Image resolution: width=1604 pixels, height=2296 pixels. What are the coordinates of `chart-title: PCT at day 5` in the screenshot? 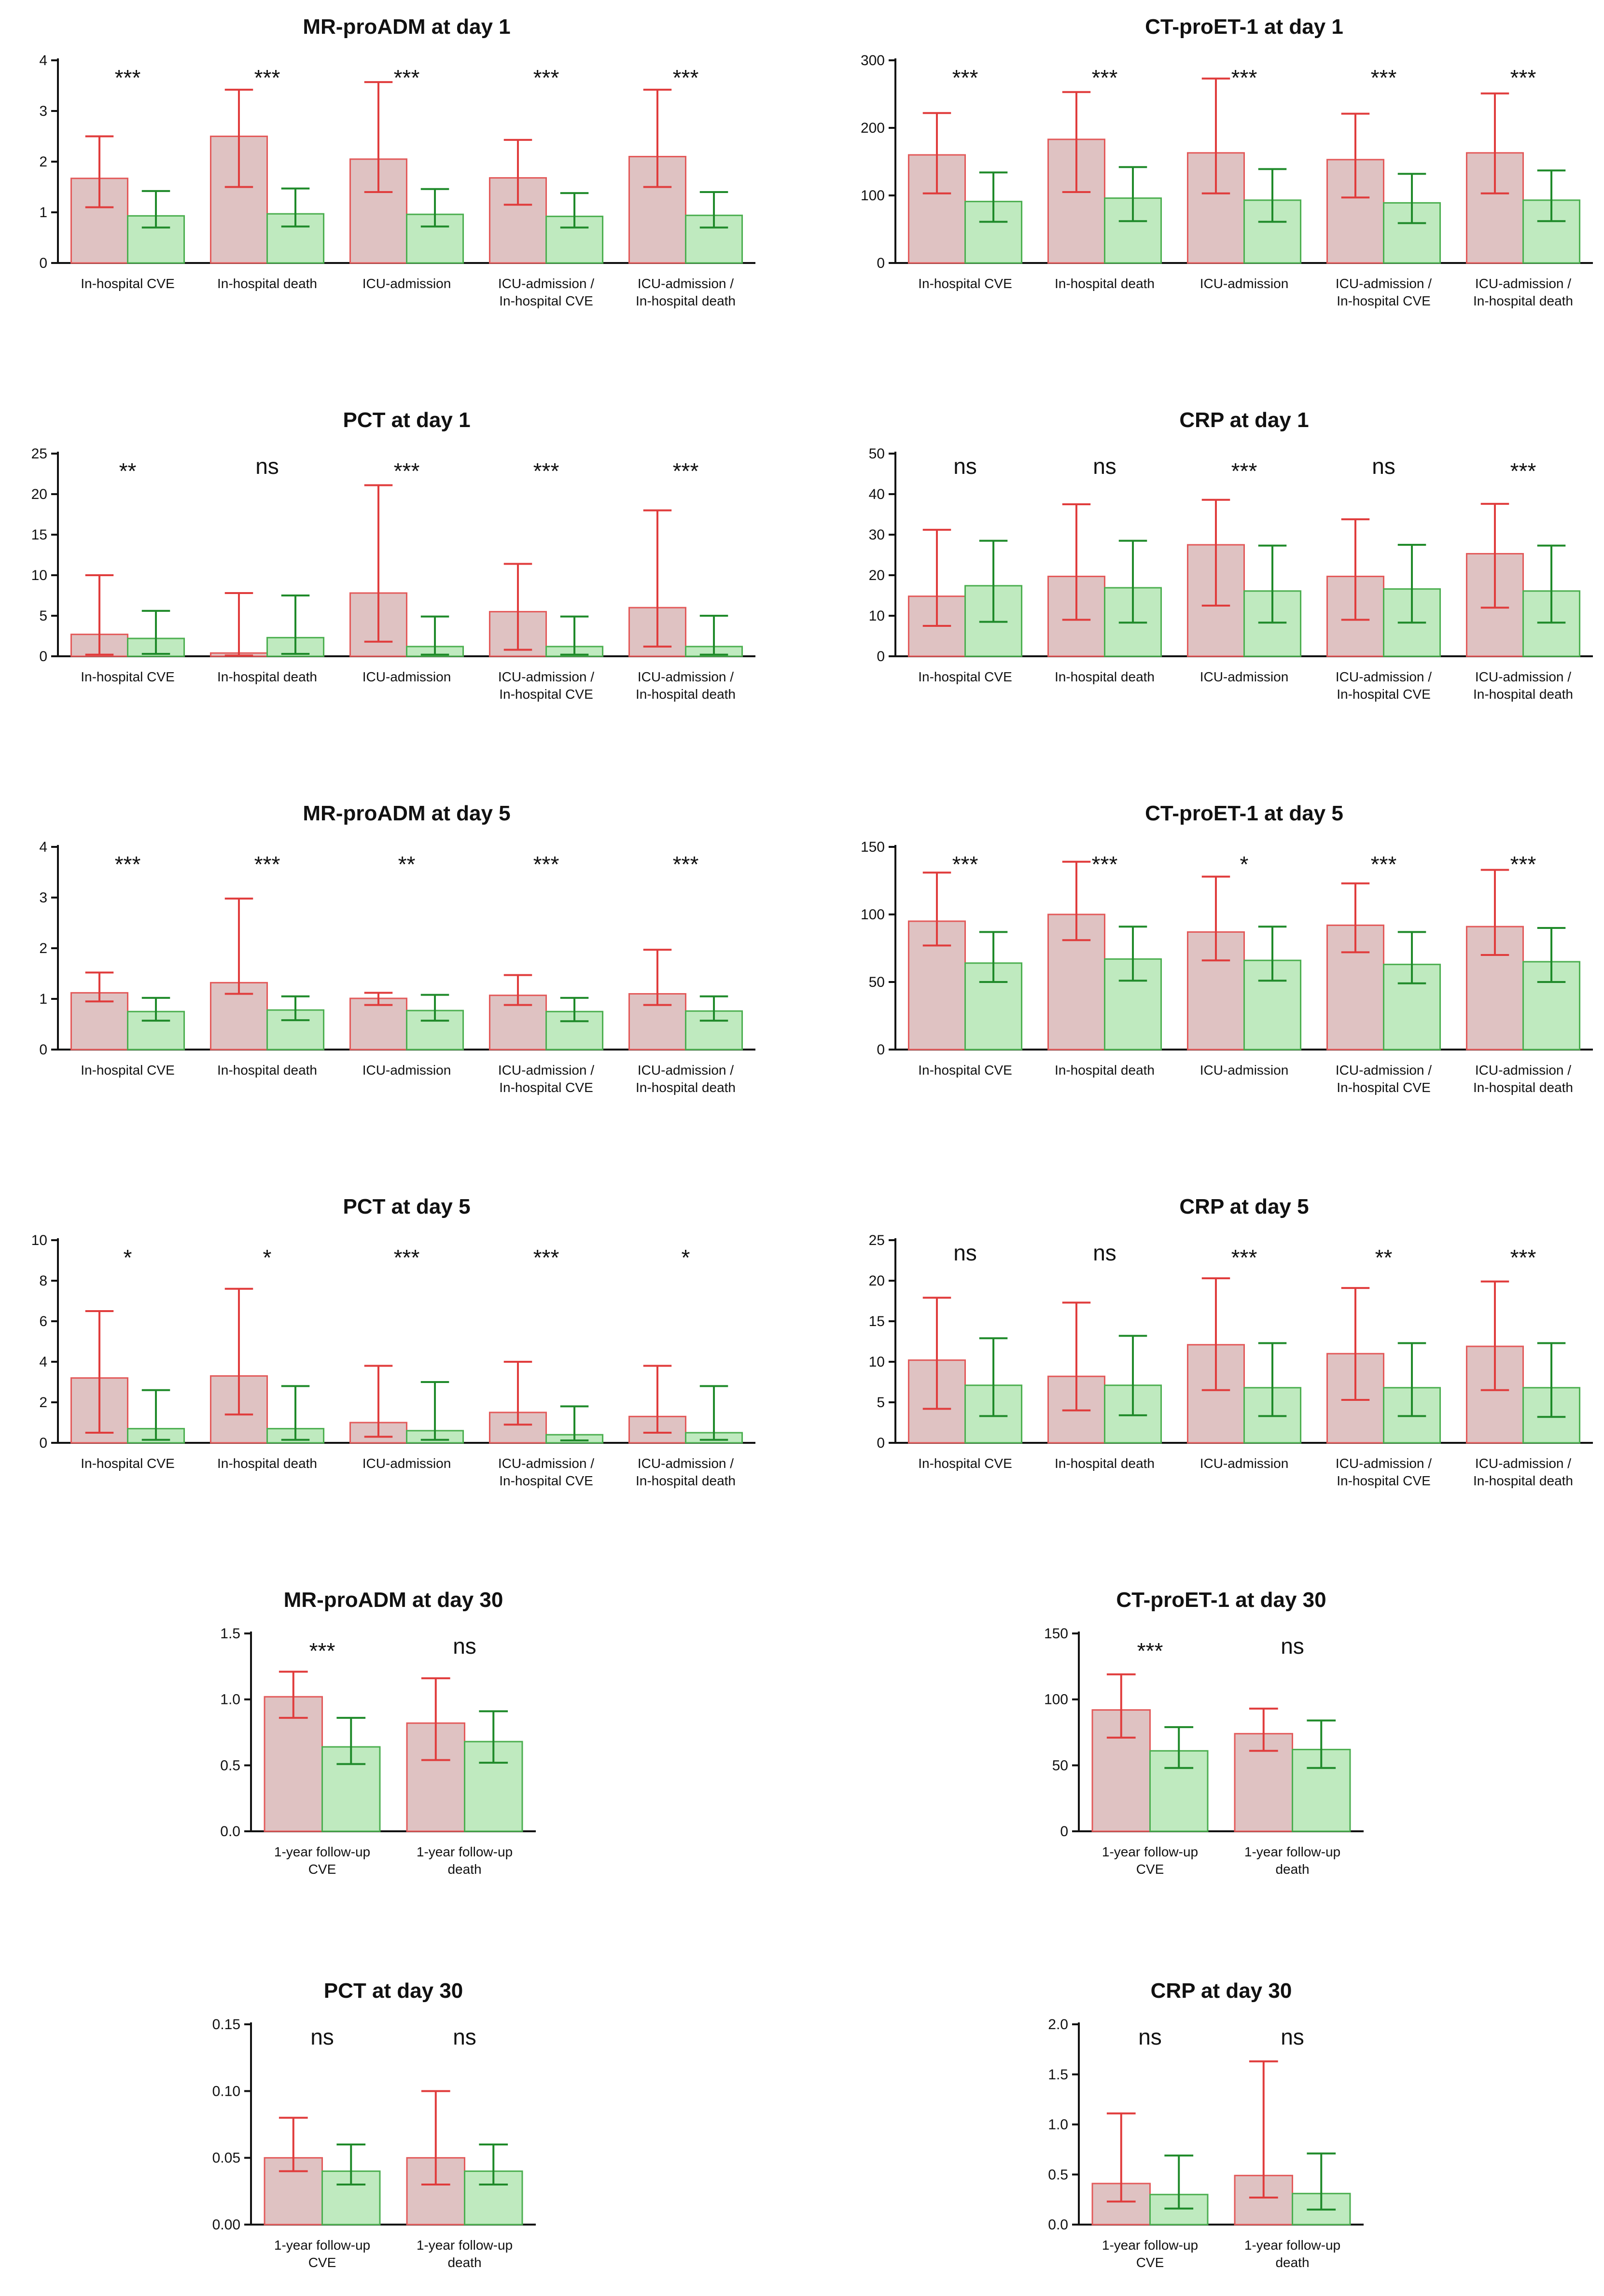 It's located at (406, 1206).